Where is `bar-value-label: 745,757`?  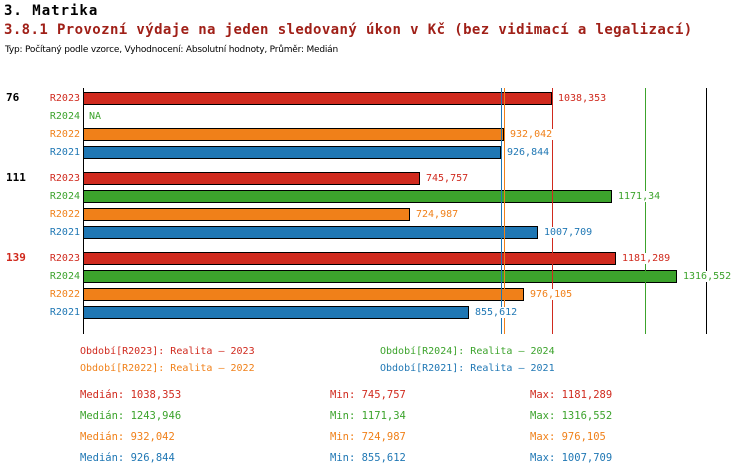 bar-value-label: 745,757 is located at coordinates (447, 178).